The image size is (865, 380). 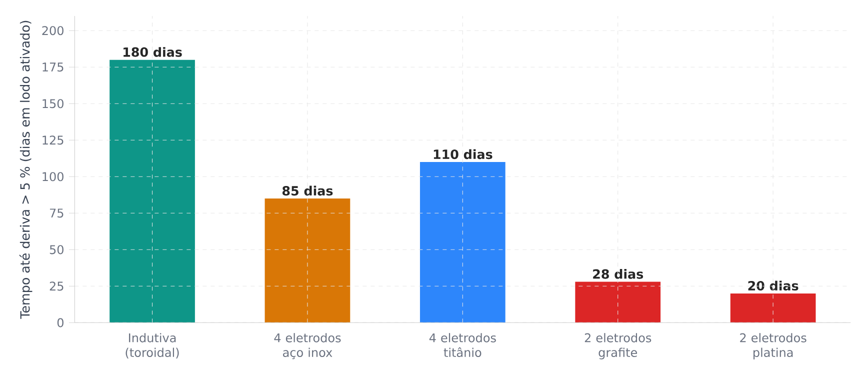 What do you see at coordinates (462, 345) in the screenshot?
I see `x-tick-label: 4 eletrodos titânio` at bounding box center [462, 345].